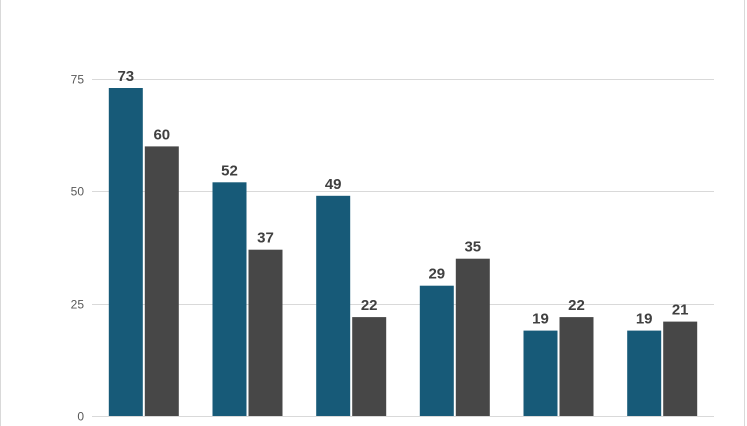  I want to click on data-label: 52, so click(229, 170).